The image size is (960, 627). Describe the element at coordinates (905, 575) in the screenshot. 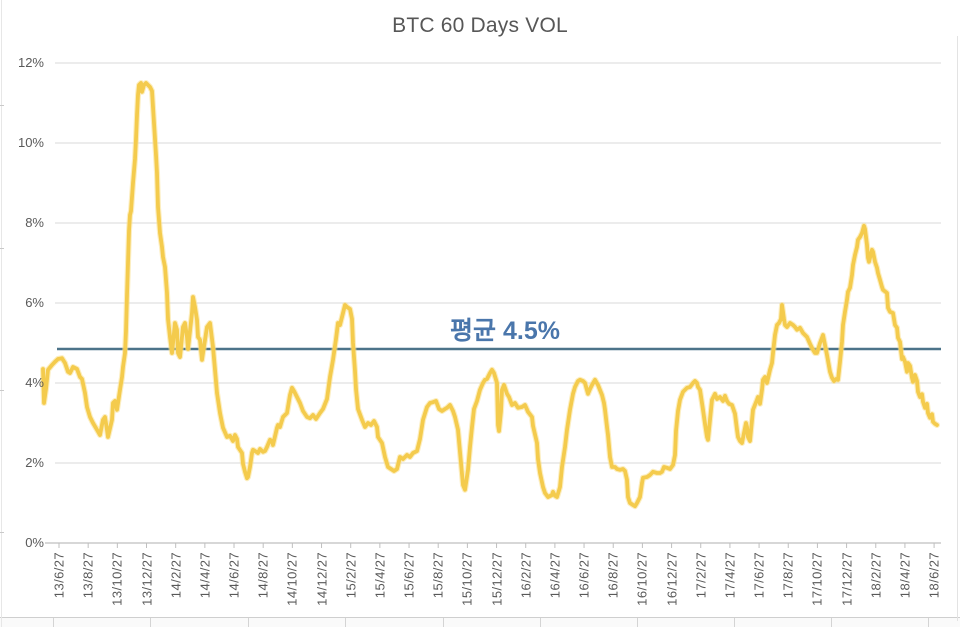

I see `x-axis-tick-label: 18/4/27` at that location.